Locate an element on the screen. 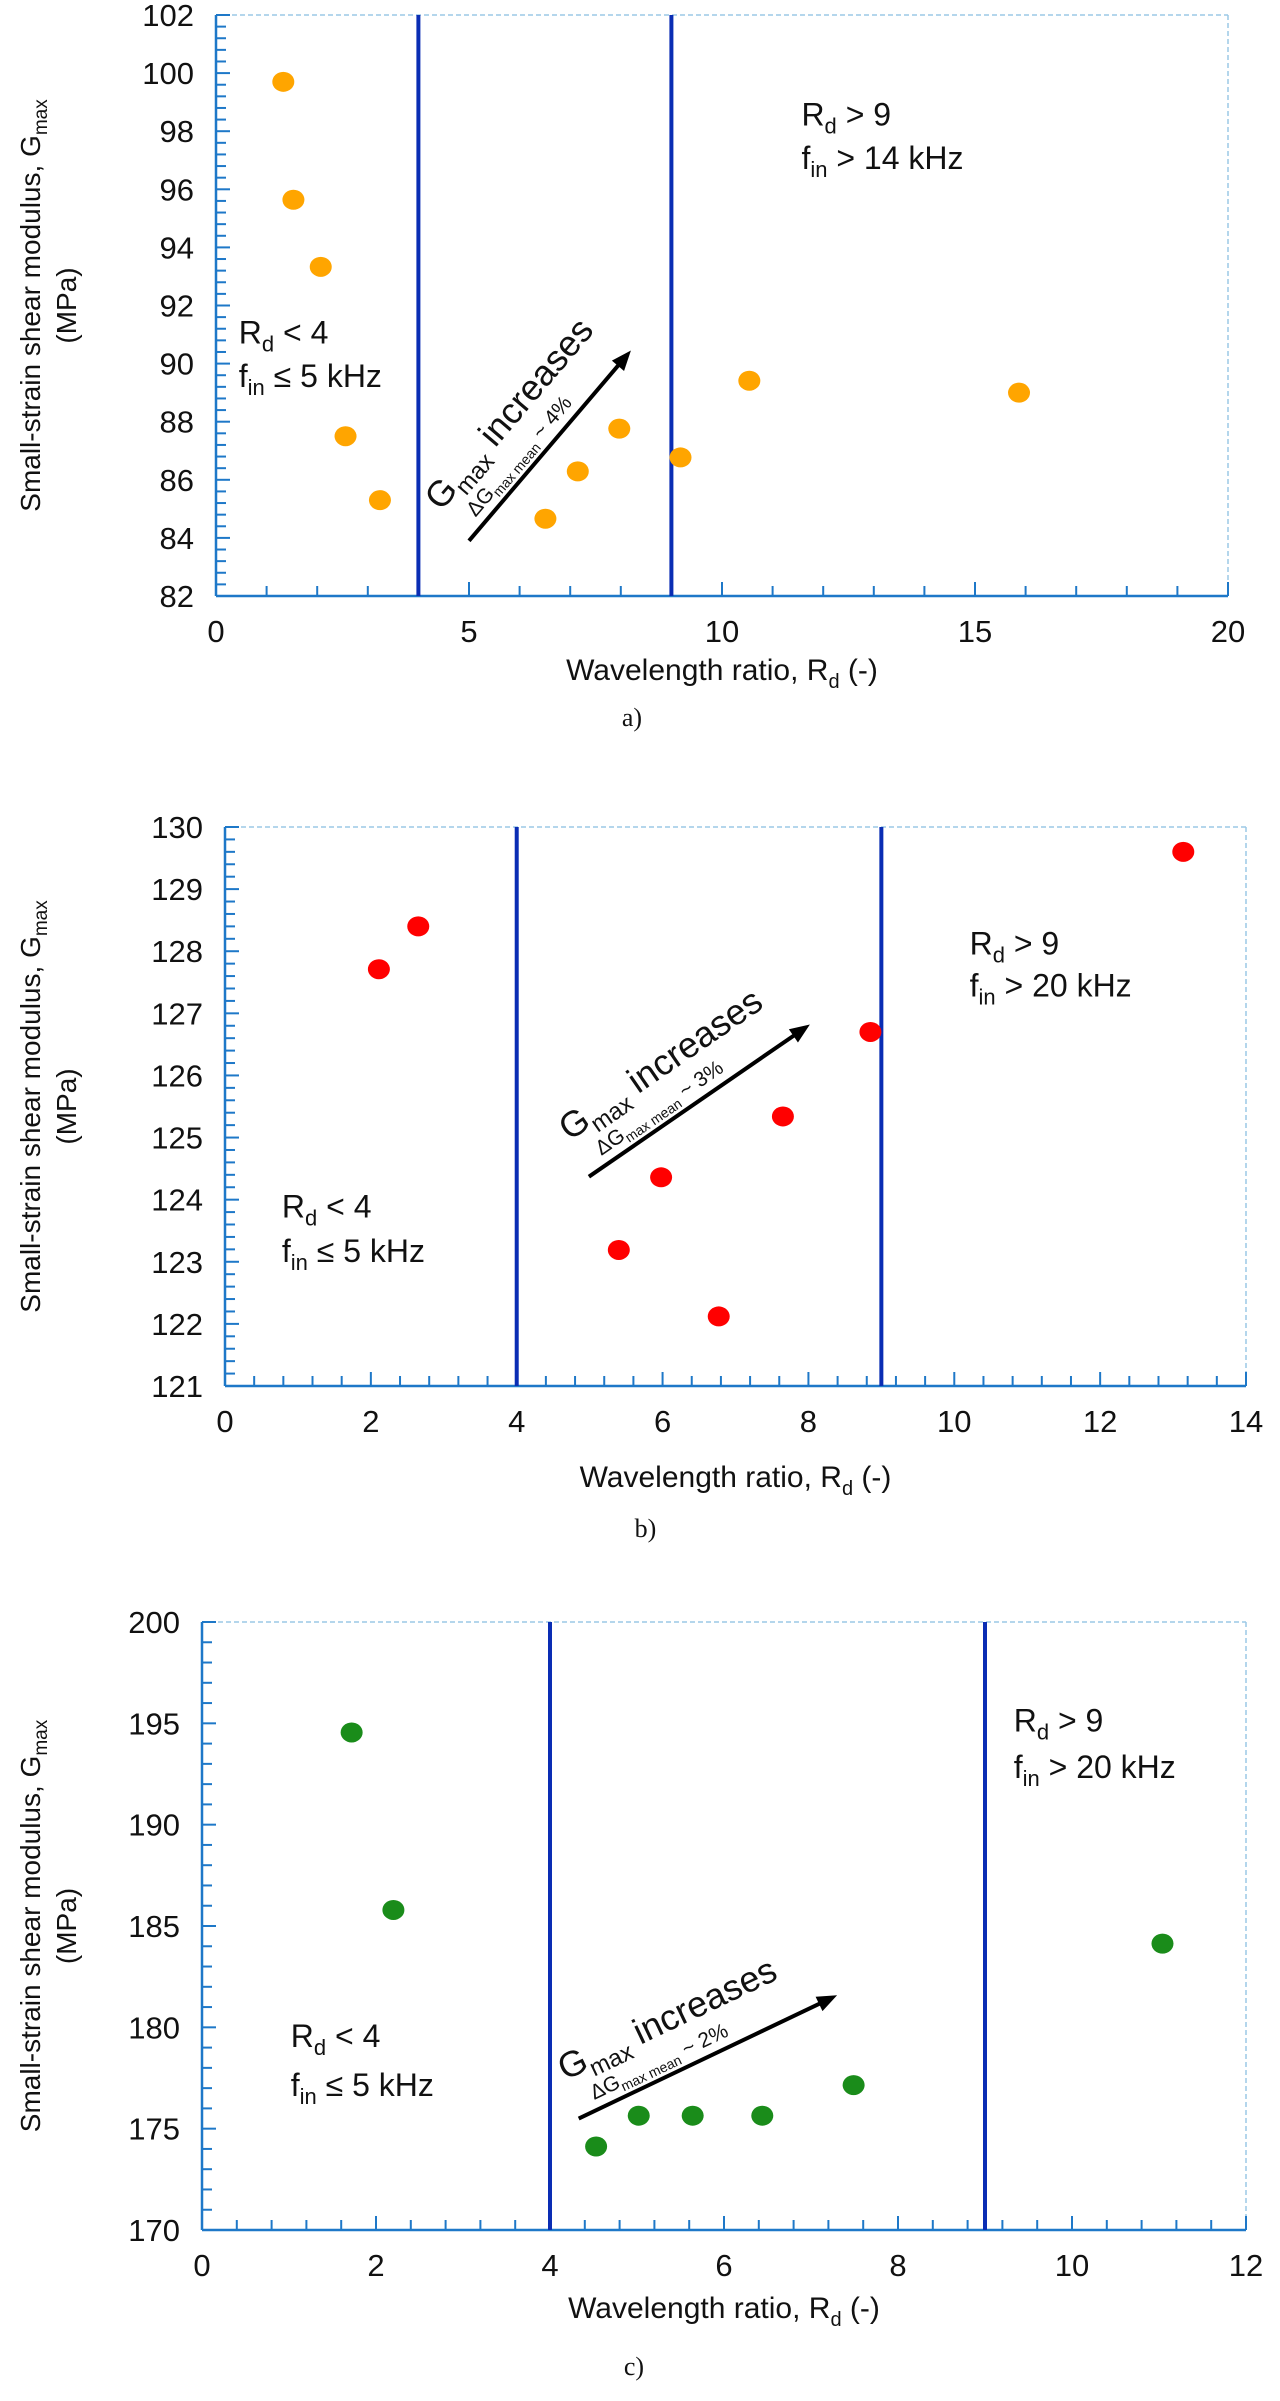 The width and height of the screenshot is (1280, 2401). y-tick-label: 100 is located at coordinates (168, 73).